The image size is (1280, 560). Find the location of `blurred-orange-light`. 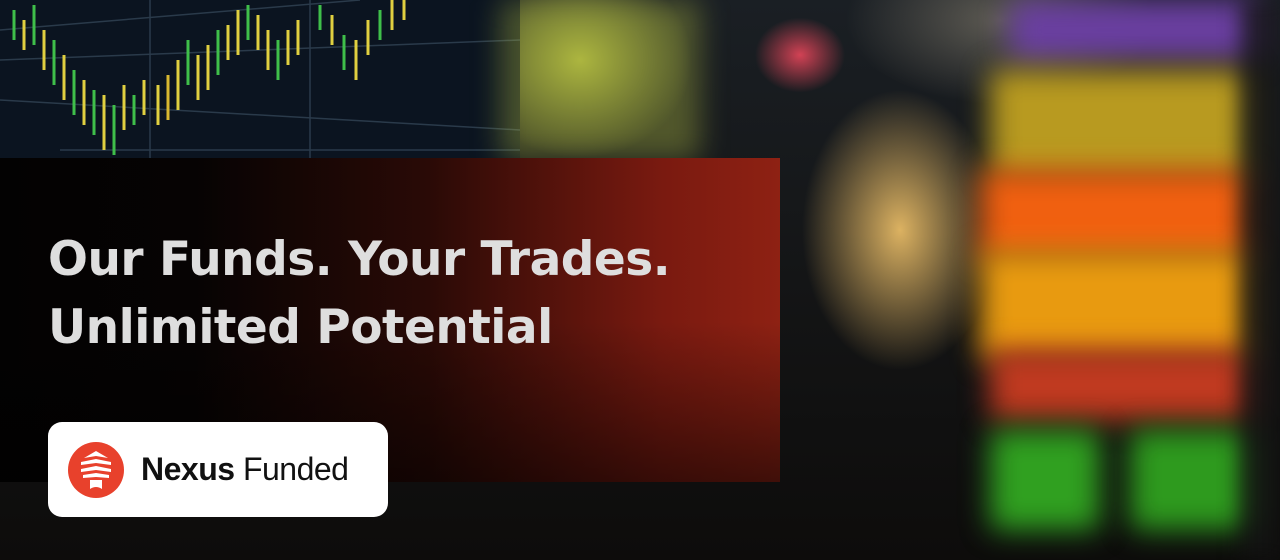

blurred-orange-light is located at coordinates (1115, 215).